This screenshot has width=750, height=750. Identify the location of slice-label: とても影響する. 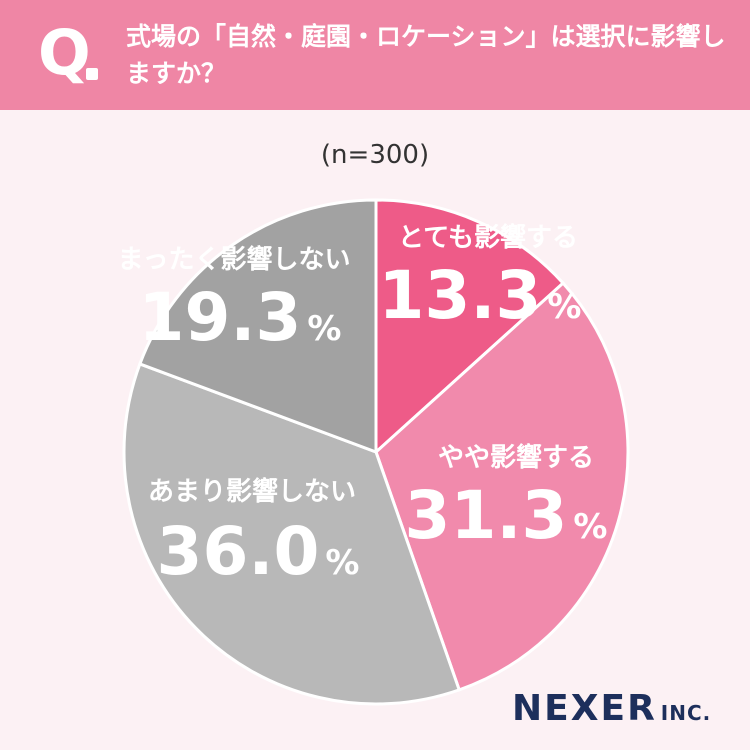
(488, 237).